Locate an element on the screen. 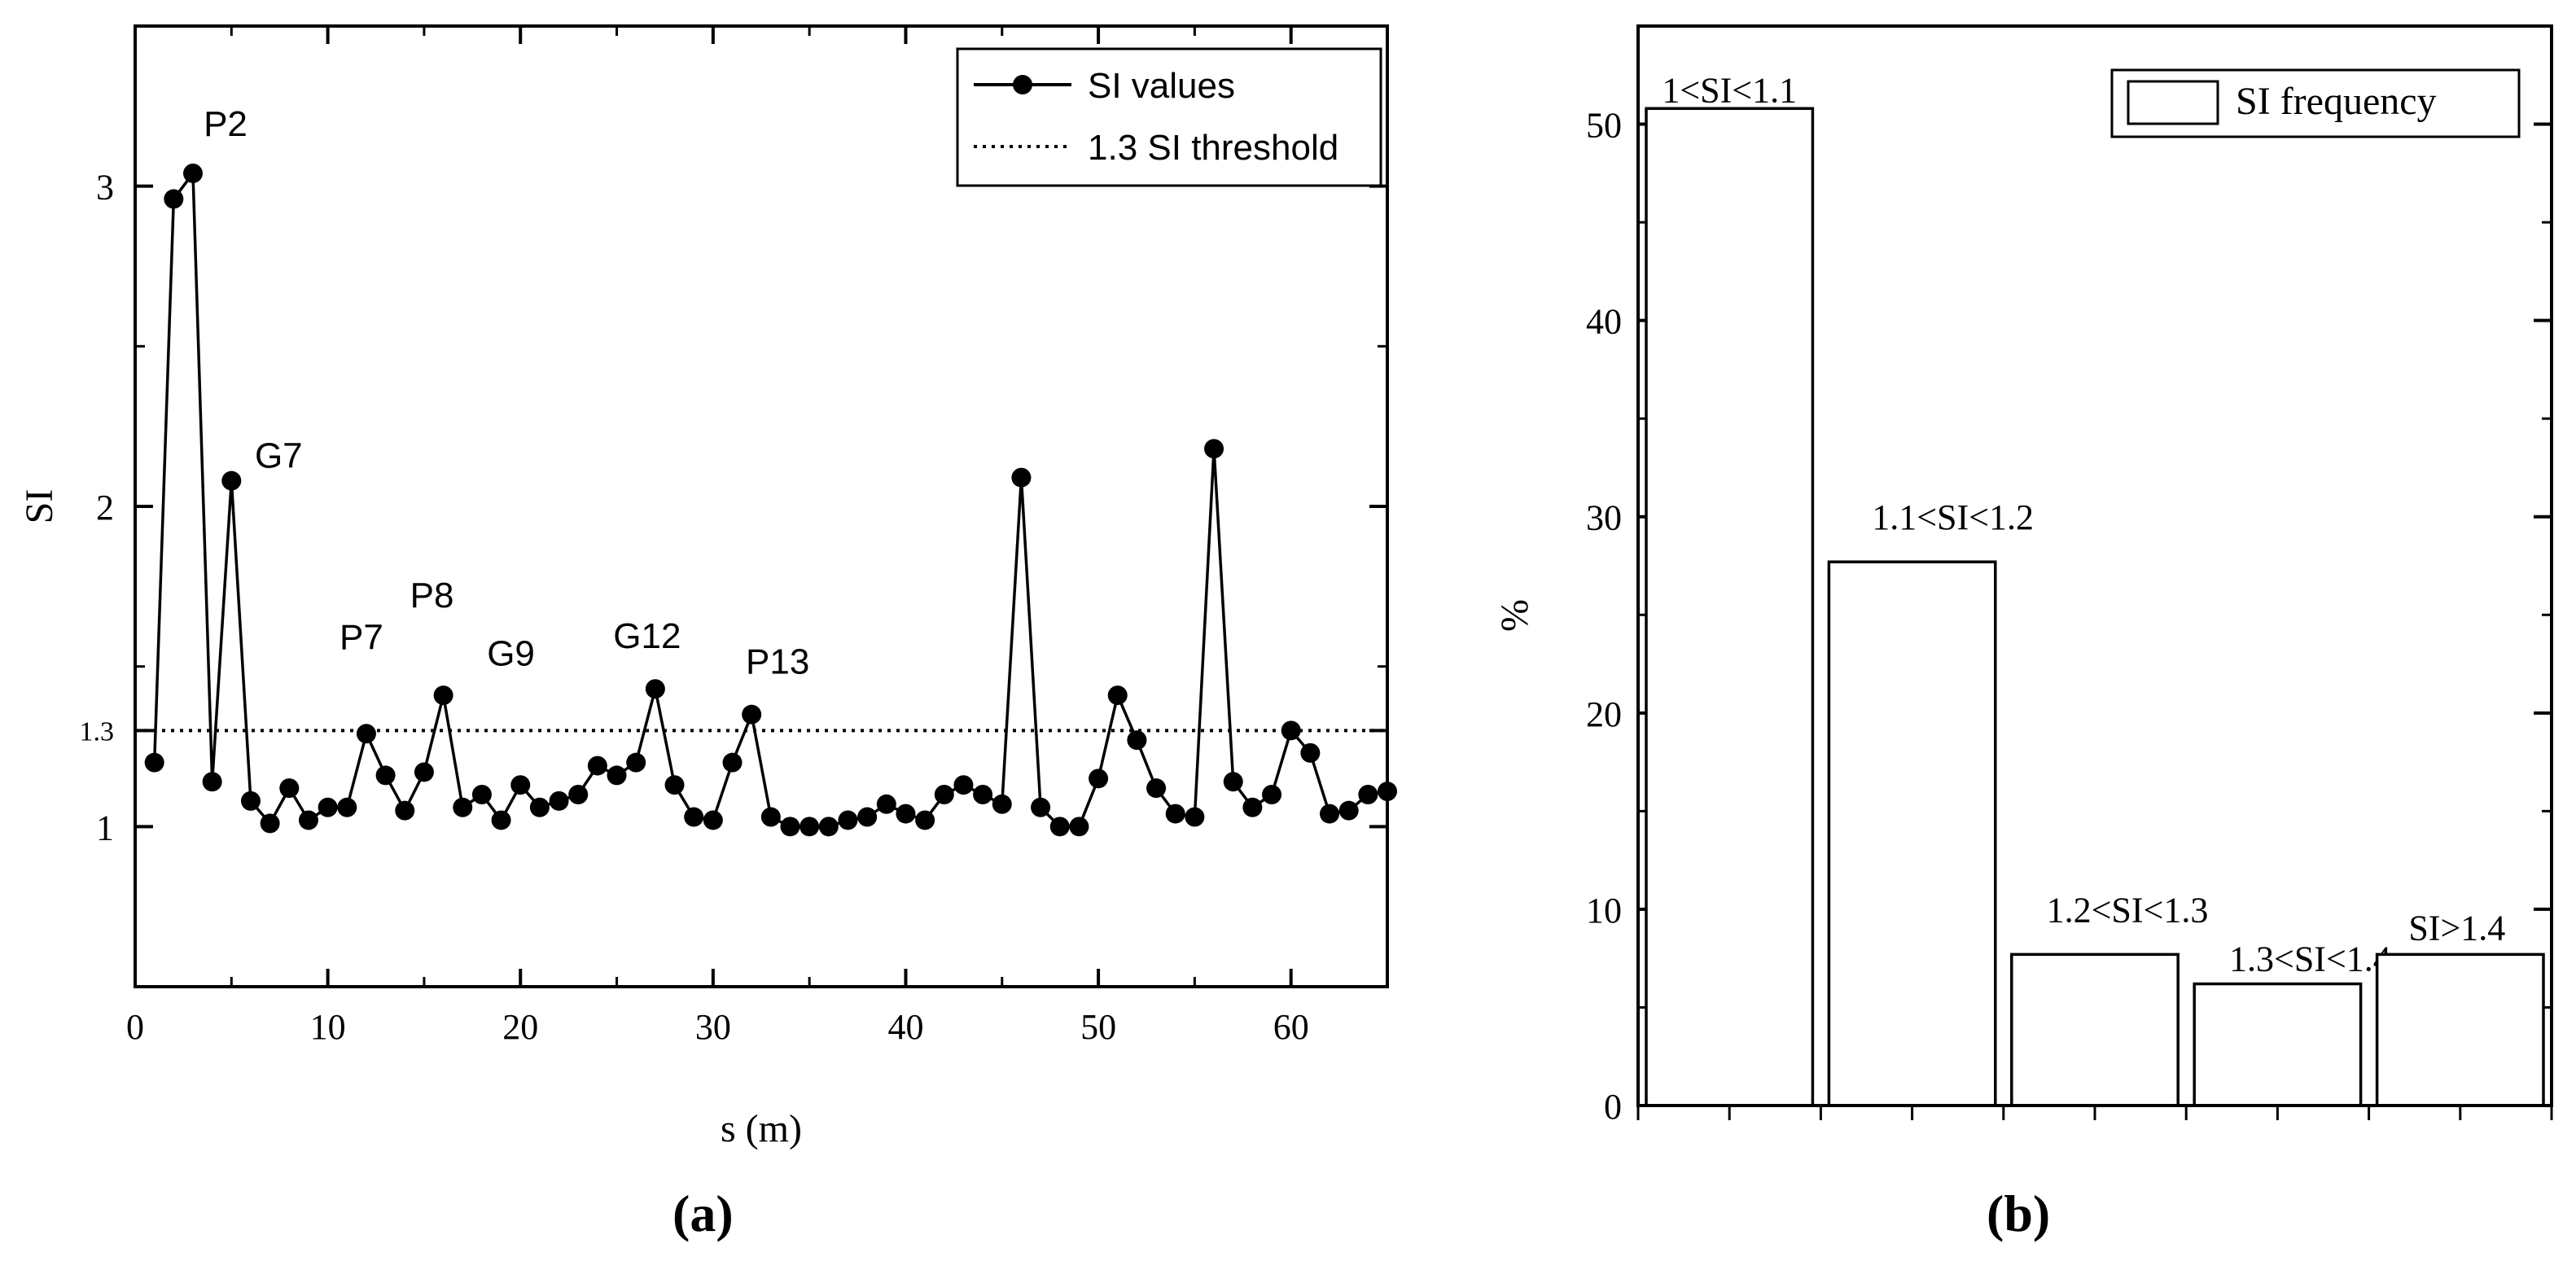  x-tick-label: 40 is located at coordinates (905, 1027).